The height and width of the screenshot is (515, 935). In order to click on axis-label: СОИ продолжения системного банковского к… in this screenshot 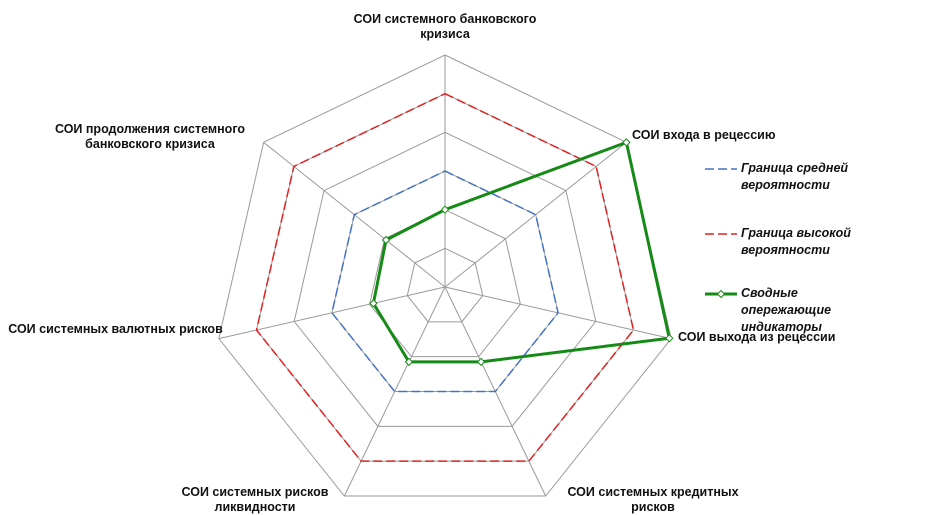, I will do `click(149, 136)`.